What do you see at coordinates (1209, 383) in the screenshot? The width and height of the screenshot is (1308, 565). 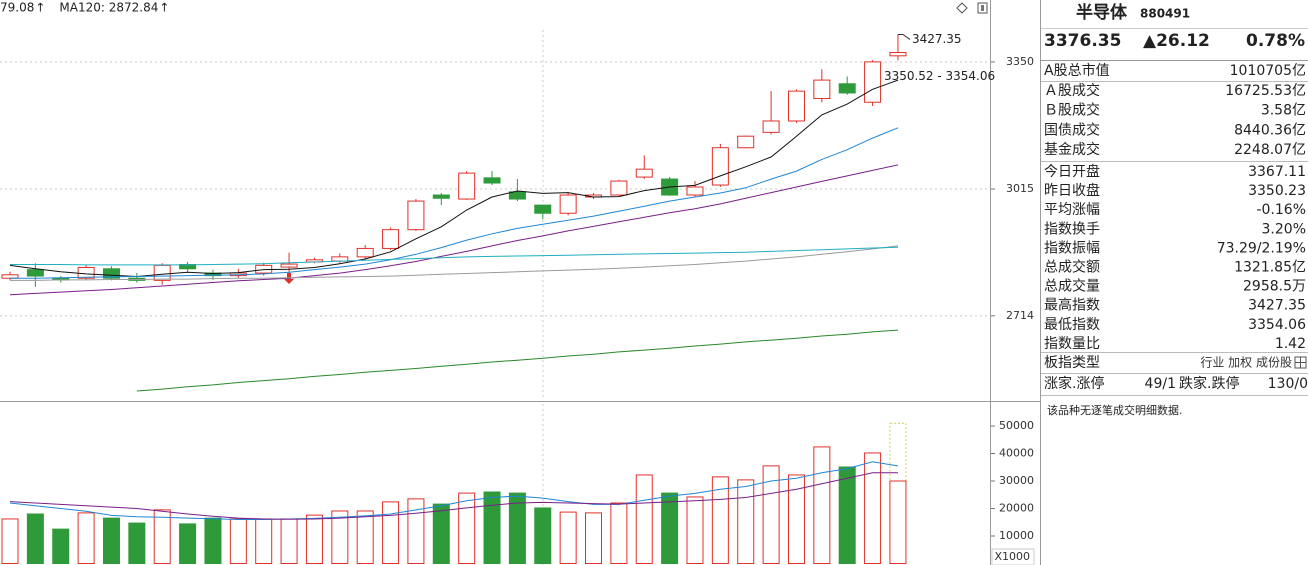 I see `breadth-label: 跌家.跌停` at bounding box center [1209, 383].